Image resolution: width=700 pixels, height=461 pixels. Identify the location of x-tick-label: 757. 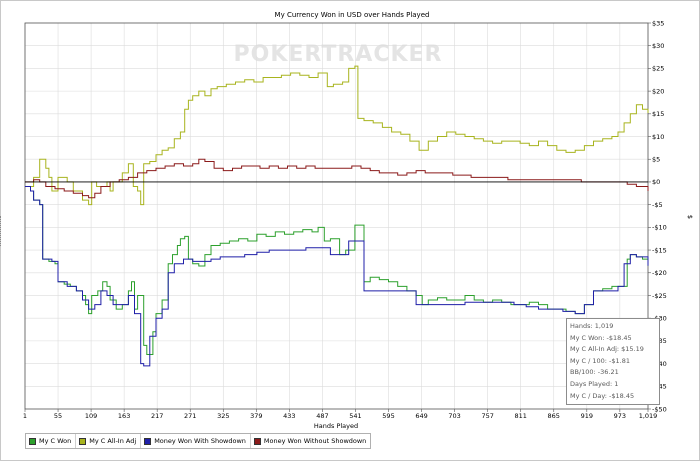
(487, 416).